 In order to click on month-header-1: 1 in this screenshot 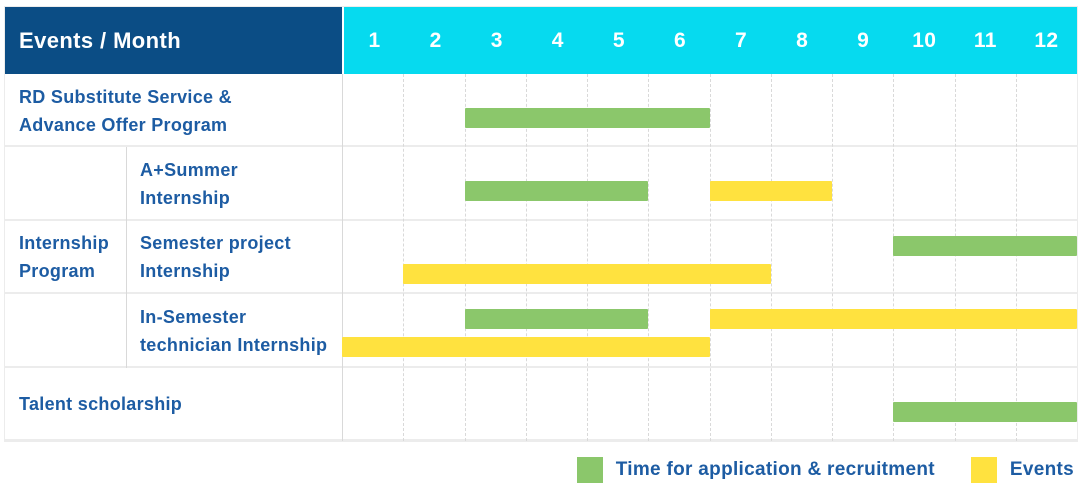, I will do `click(374, 40)`.